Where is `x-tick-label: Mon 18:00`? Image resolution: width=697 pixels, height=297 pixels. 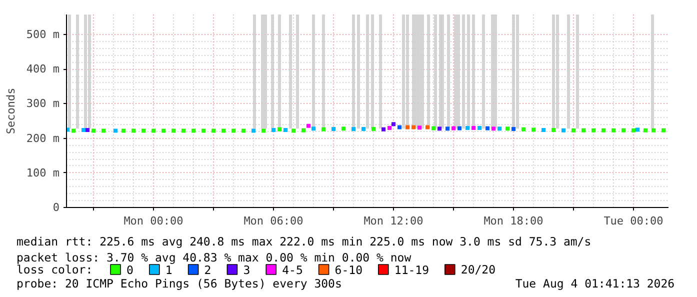
x-tick-label: Mon 18:00 is located at coordinates (514, 221).